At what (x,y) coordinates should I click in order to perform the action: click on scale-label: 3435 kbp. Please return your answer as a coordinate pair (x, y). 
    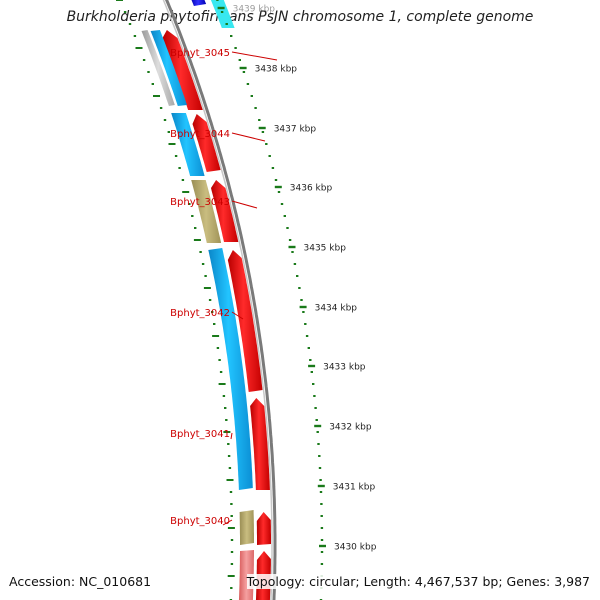
    Looking at the image, I should click on (325, 249).